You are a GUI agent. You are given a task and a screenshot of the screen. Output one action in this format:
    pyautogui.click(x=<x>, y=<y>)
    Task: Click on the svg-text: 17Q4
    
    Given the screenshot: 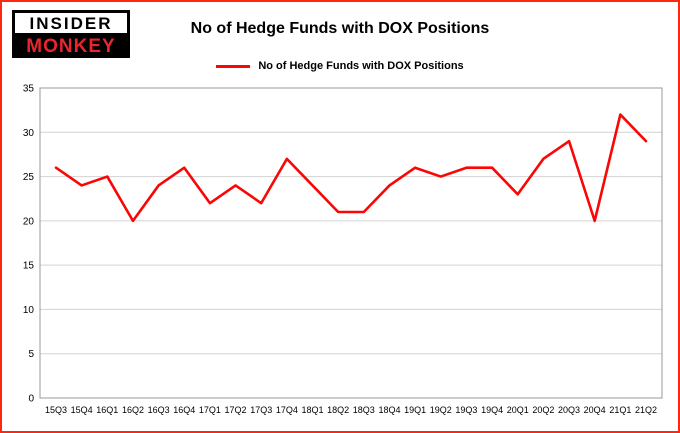 What is the action you would take?
    pyautogui.click(x=287, y=410)
    